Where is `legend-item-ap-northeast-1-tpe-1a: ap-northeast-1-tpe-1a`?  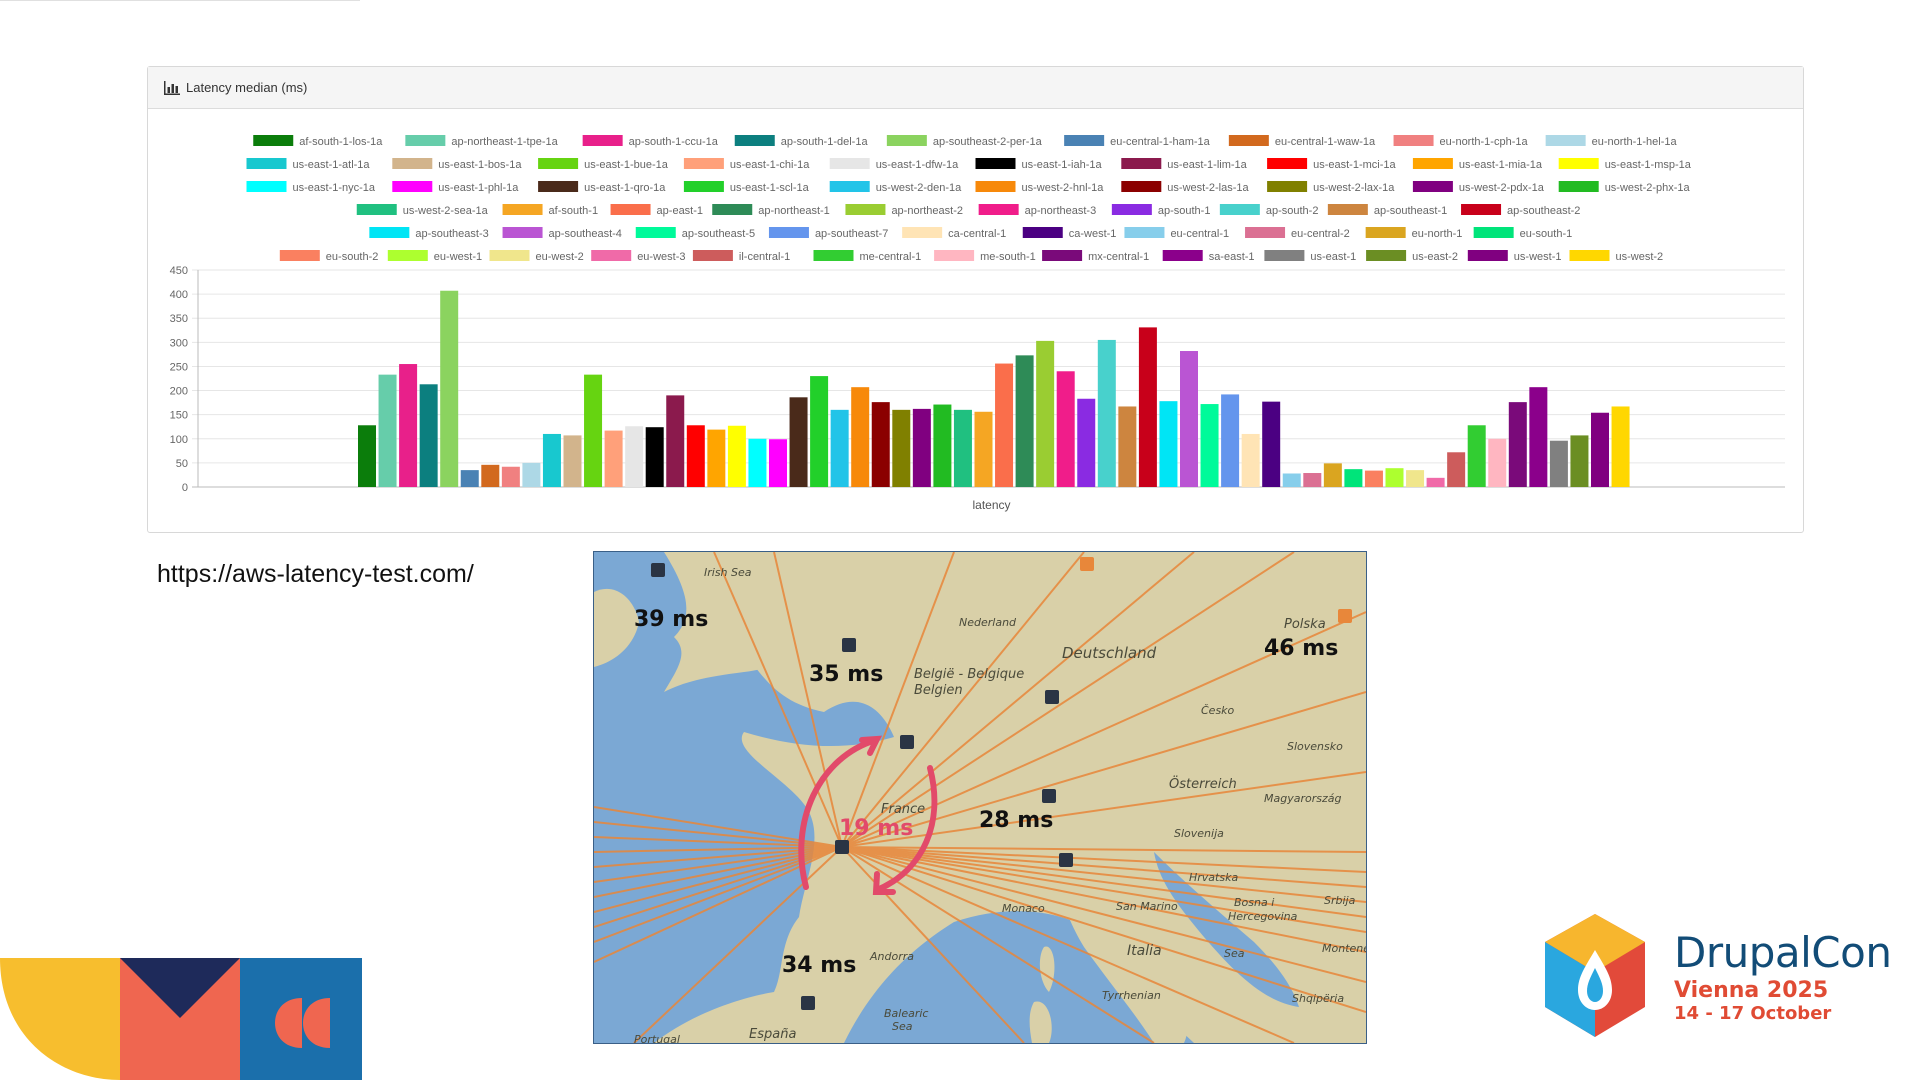 legend-item-ap-northeast-1-tpe-1a: ap-northeast-1-tpe-1a is located at coordinates (482, 141).